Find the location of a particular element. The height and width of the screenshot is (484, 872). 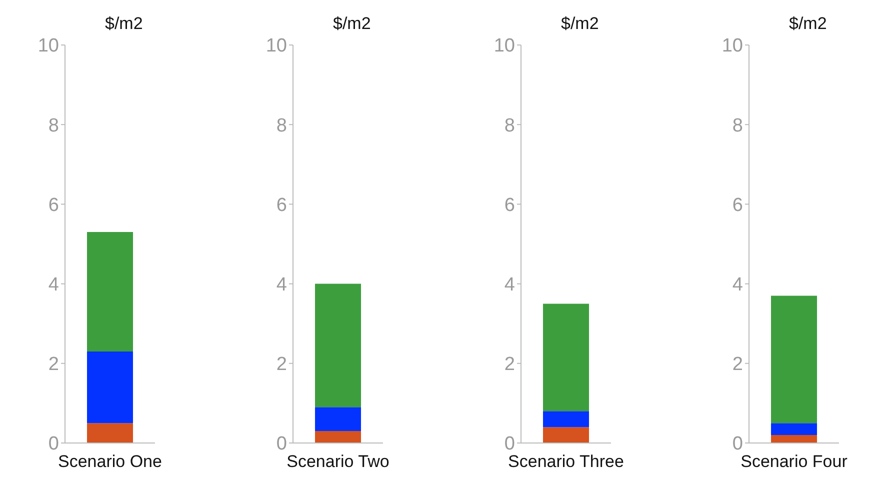

x-tick-label: Scenario Three is located at coordinates (566, 461).